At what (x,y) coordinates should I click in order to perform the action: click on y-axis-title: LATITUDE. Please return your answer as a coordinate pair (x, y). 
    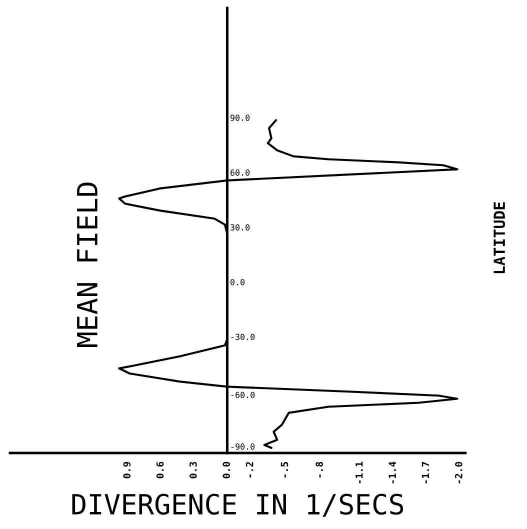
    Looking at the image, I should click on (500, 238).